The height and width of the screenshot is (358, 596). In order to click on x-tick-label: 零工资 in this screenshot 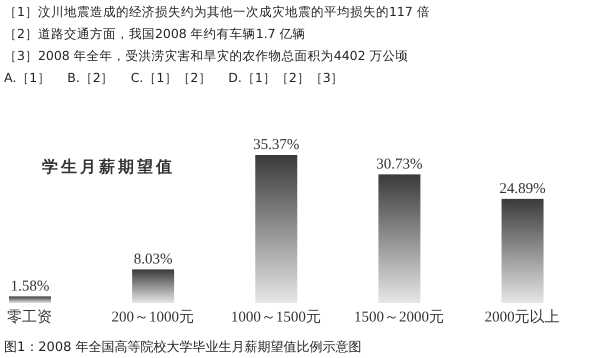, I will do `click(29, 317)`.